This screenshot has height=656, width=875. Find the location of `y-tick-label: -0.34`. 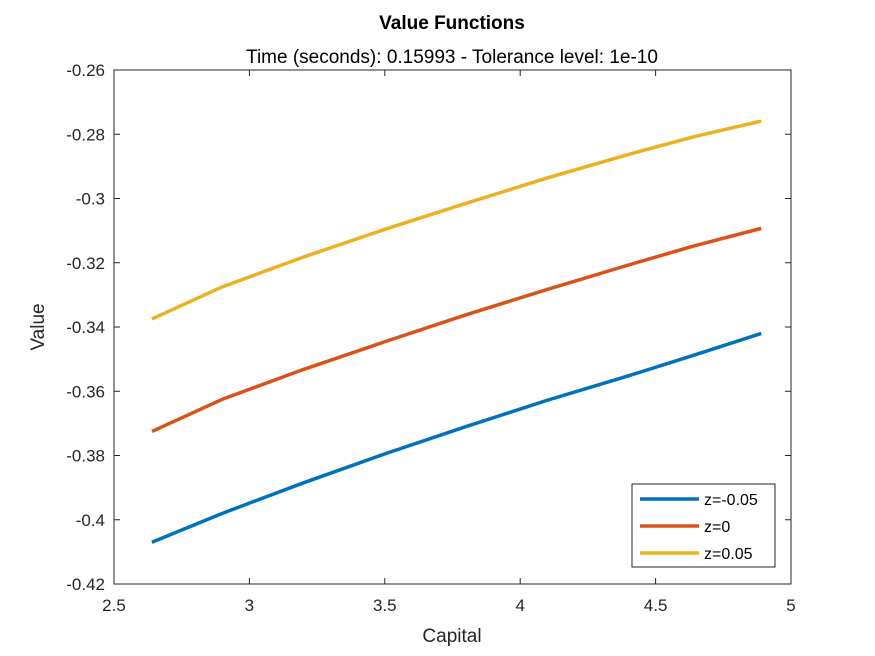

y-tick-label: -0.34 is located at coordinates (85, 327).